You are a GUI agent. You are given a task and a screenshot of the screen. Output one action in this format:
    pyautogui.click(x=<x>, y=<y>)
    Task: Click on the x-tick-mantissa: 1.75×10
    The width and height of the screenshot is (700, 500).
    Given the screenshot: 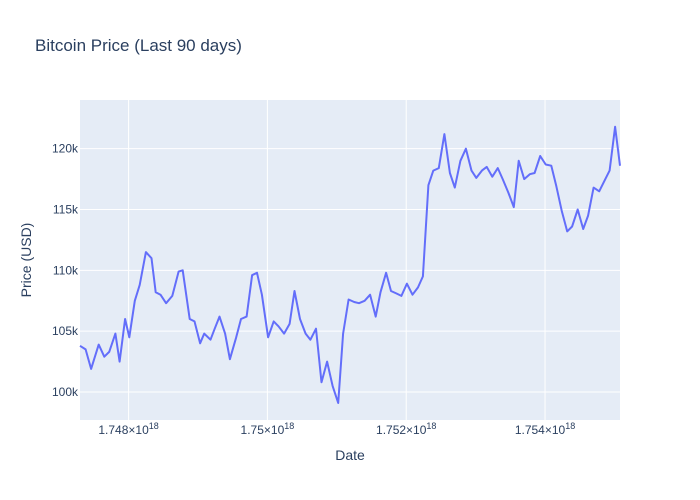 What is the action you would take?
    pyautogui.click(x=263, y=430)
    